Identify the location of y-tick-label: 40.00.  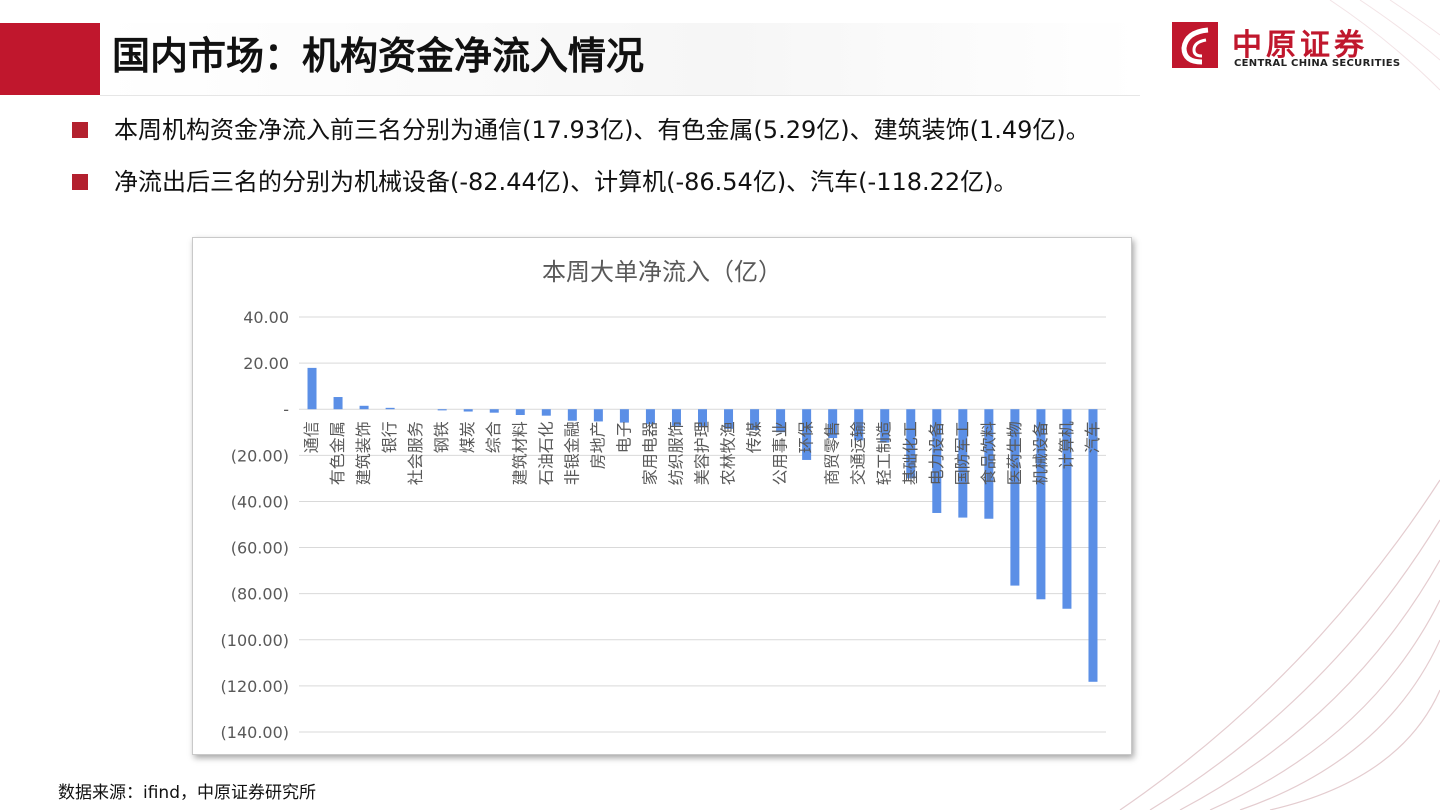
(266, 317).